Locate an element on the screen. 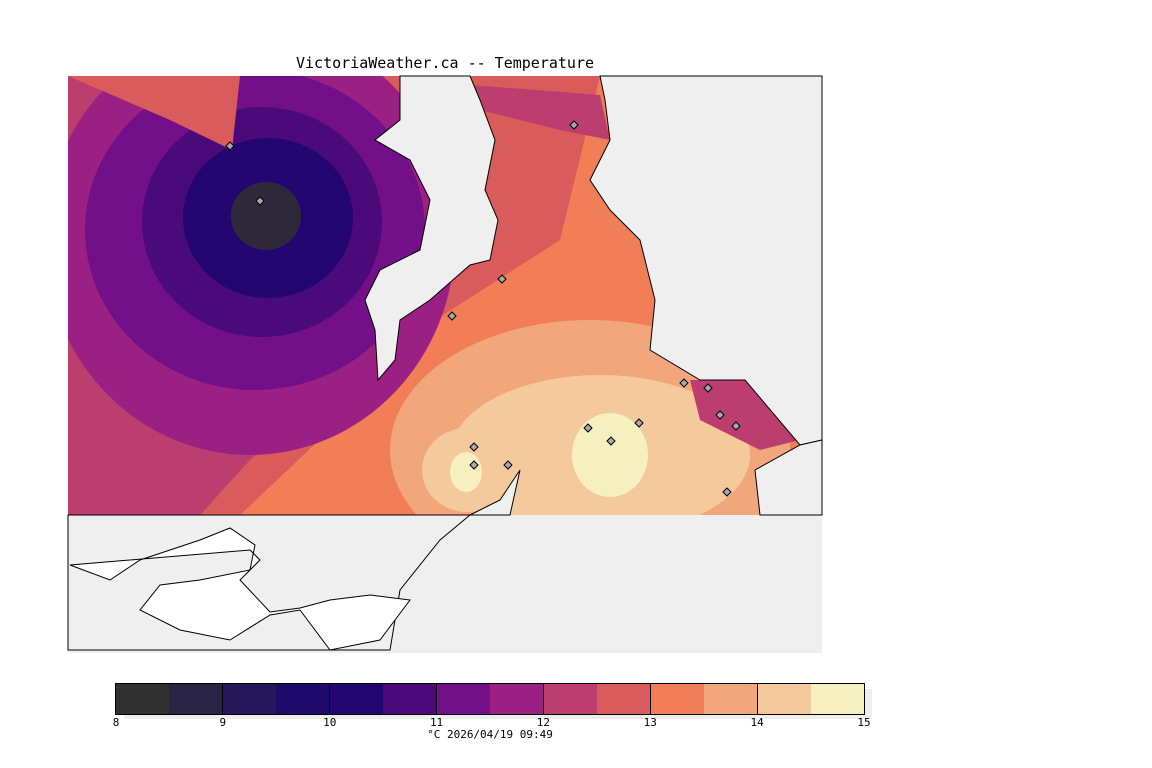 The width and height of the screenshot is (1152, 768). colorbar-tick-label: 15 is located at coordinates (864, 722).